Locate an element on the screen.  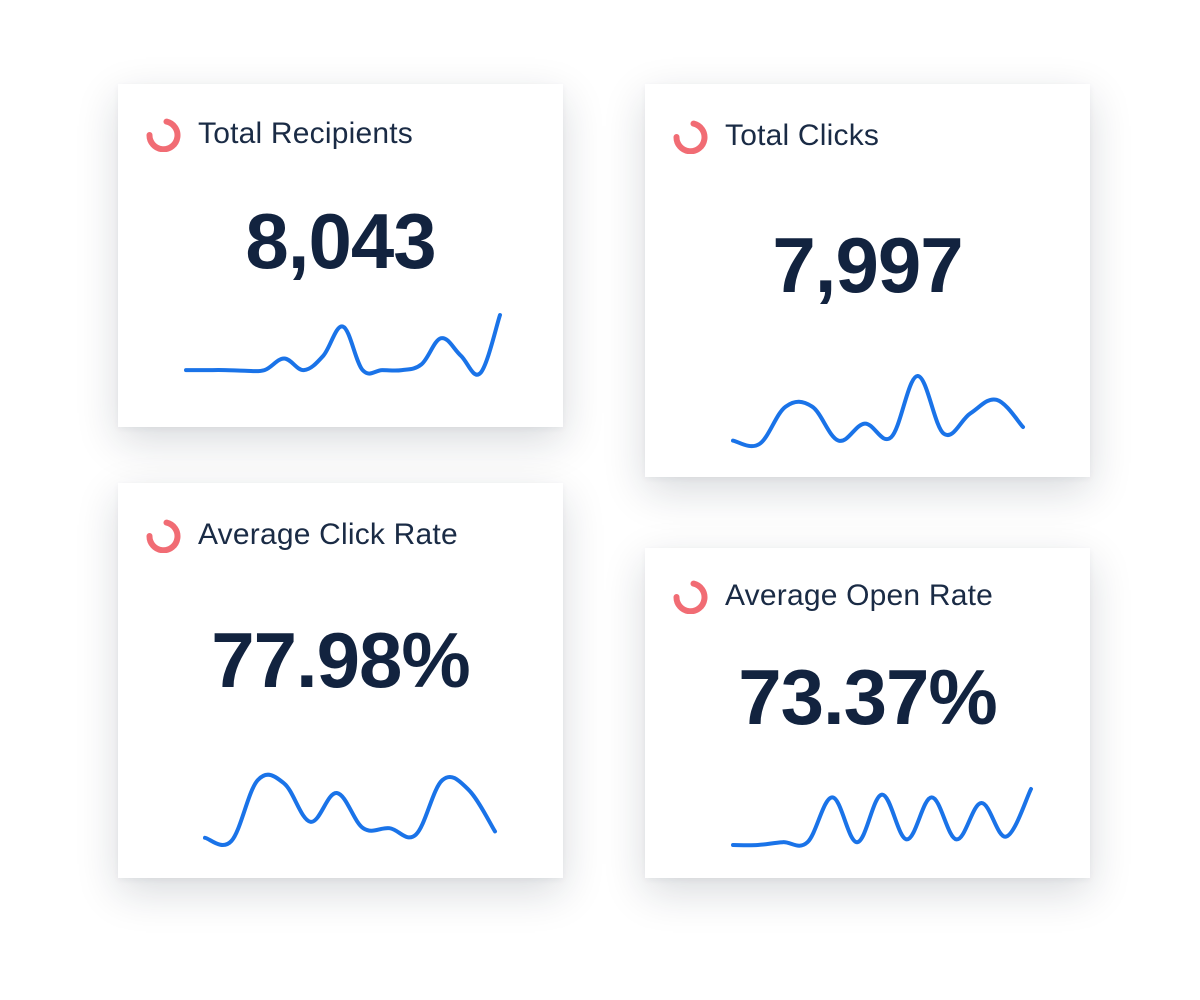
average-click-rate-card: Average Click Rate 77.98% is located at coordinates (340, 680).